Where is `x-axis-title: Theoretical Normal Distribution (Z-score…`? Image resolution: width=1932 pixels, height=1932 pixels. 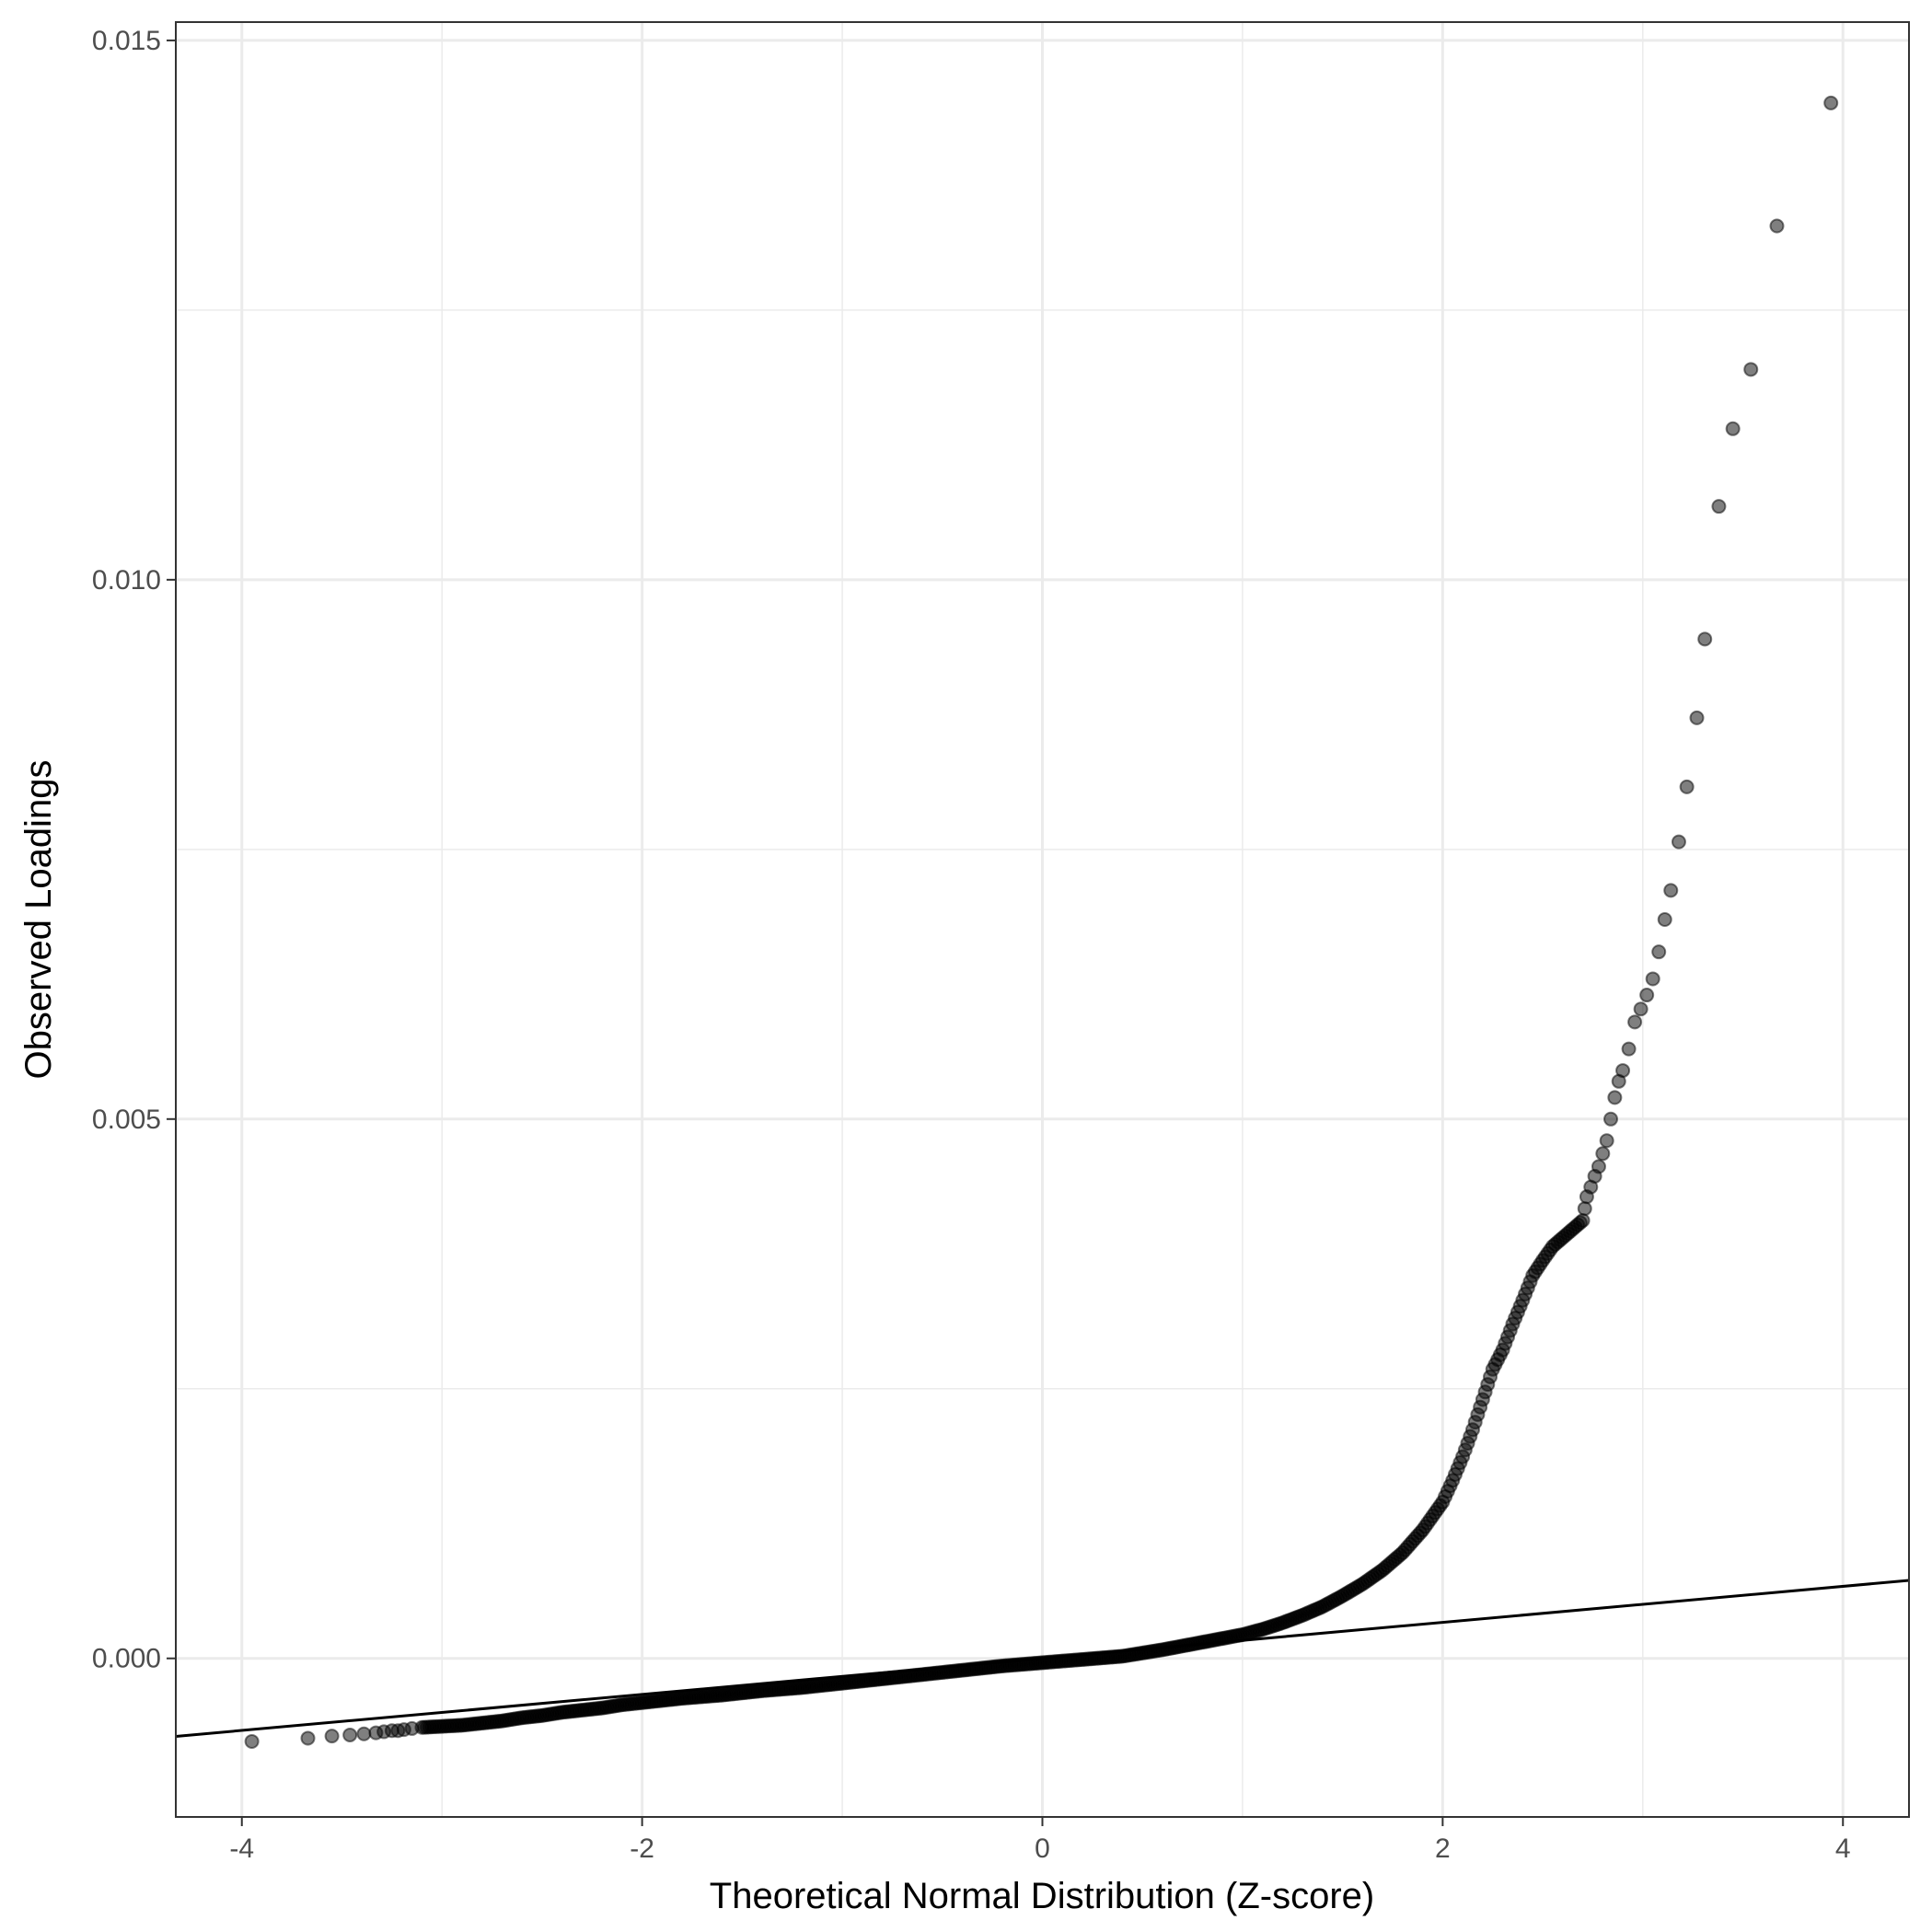
x-axis-title: Theoretical Normal Distribution (Z-score… is located at coordinates (1042, 1896).